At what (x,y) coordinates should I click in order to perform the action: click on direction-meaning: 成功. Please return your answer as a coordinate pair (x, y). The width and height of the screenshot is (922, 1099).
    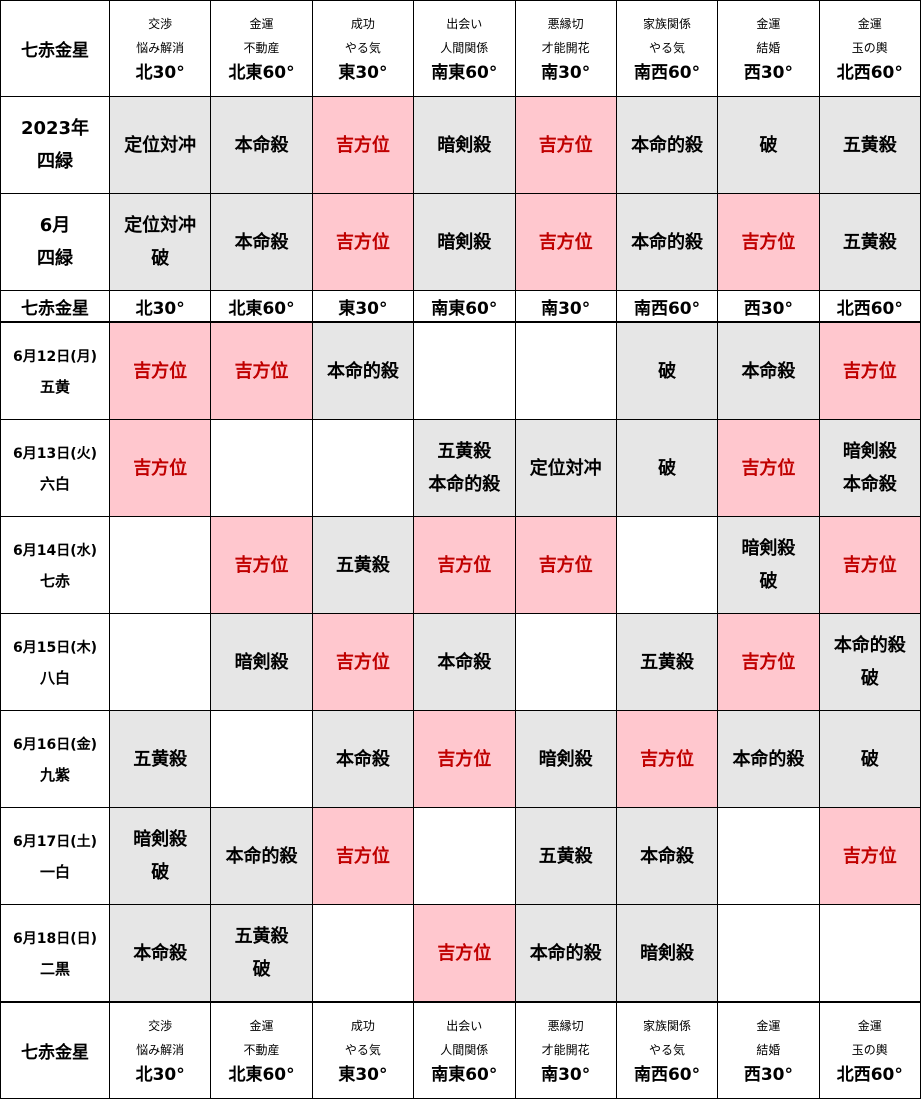
    Looking at the image, I should click on (362, 1025).